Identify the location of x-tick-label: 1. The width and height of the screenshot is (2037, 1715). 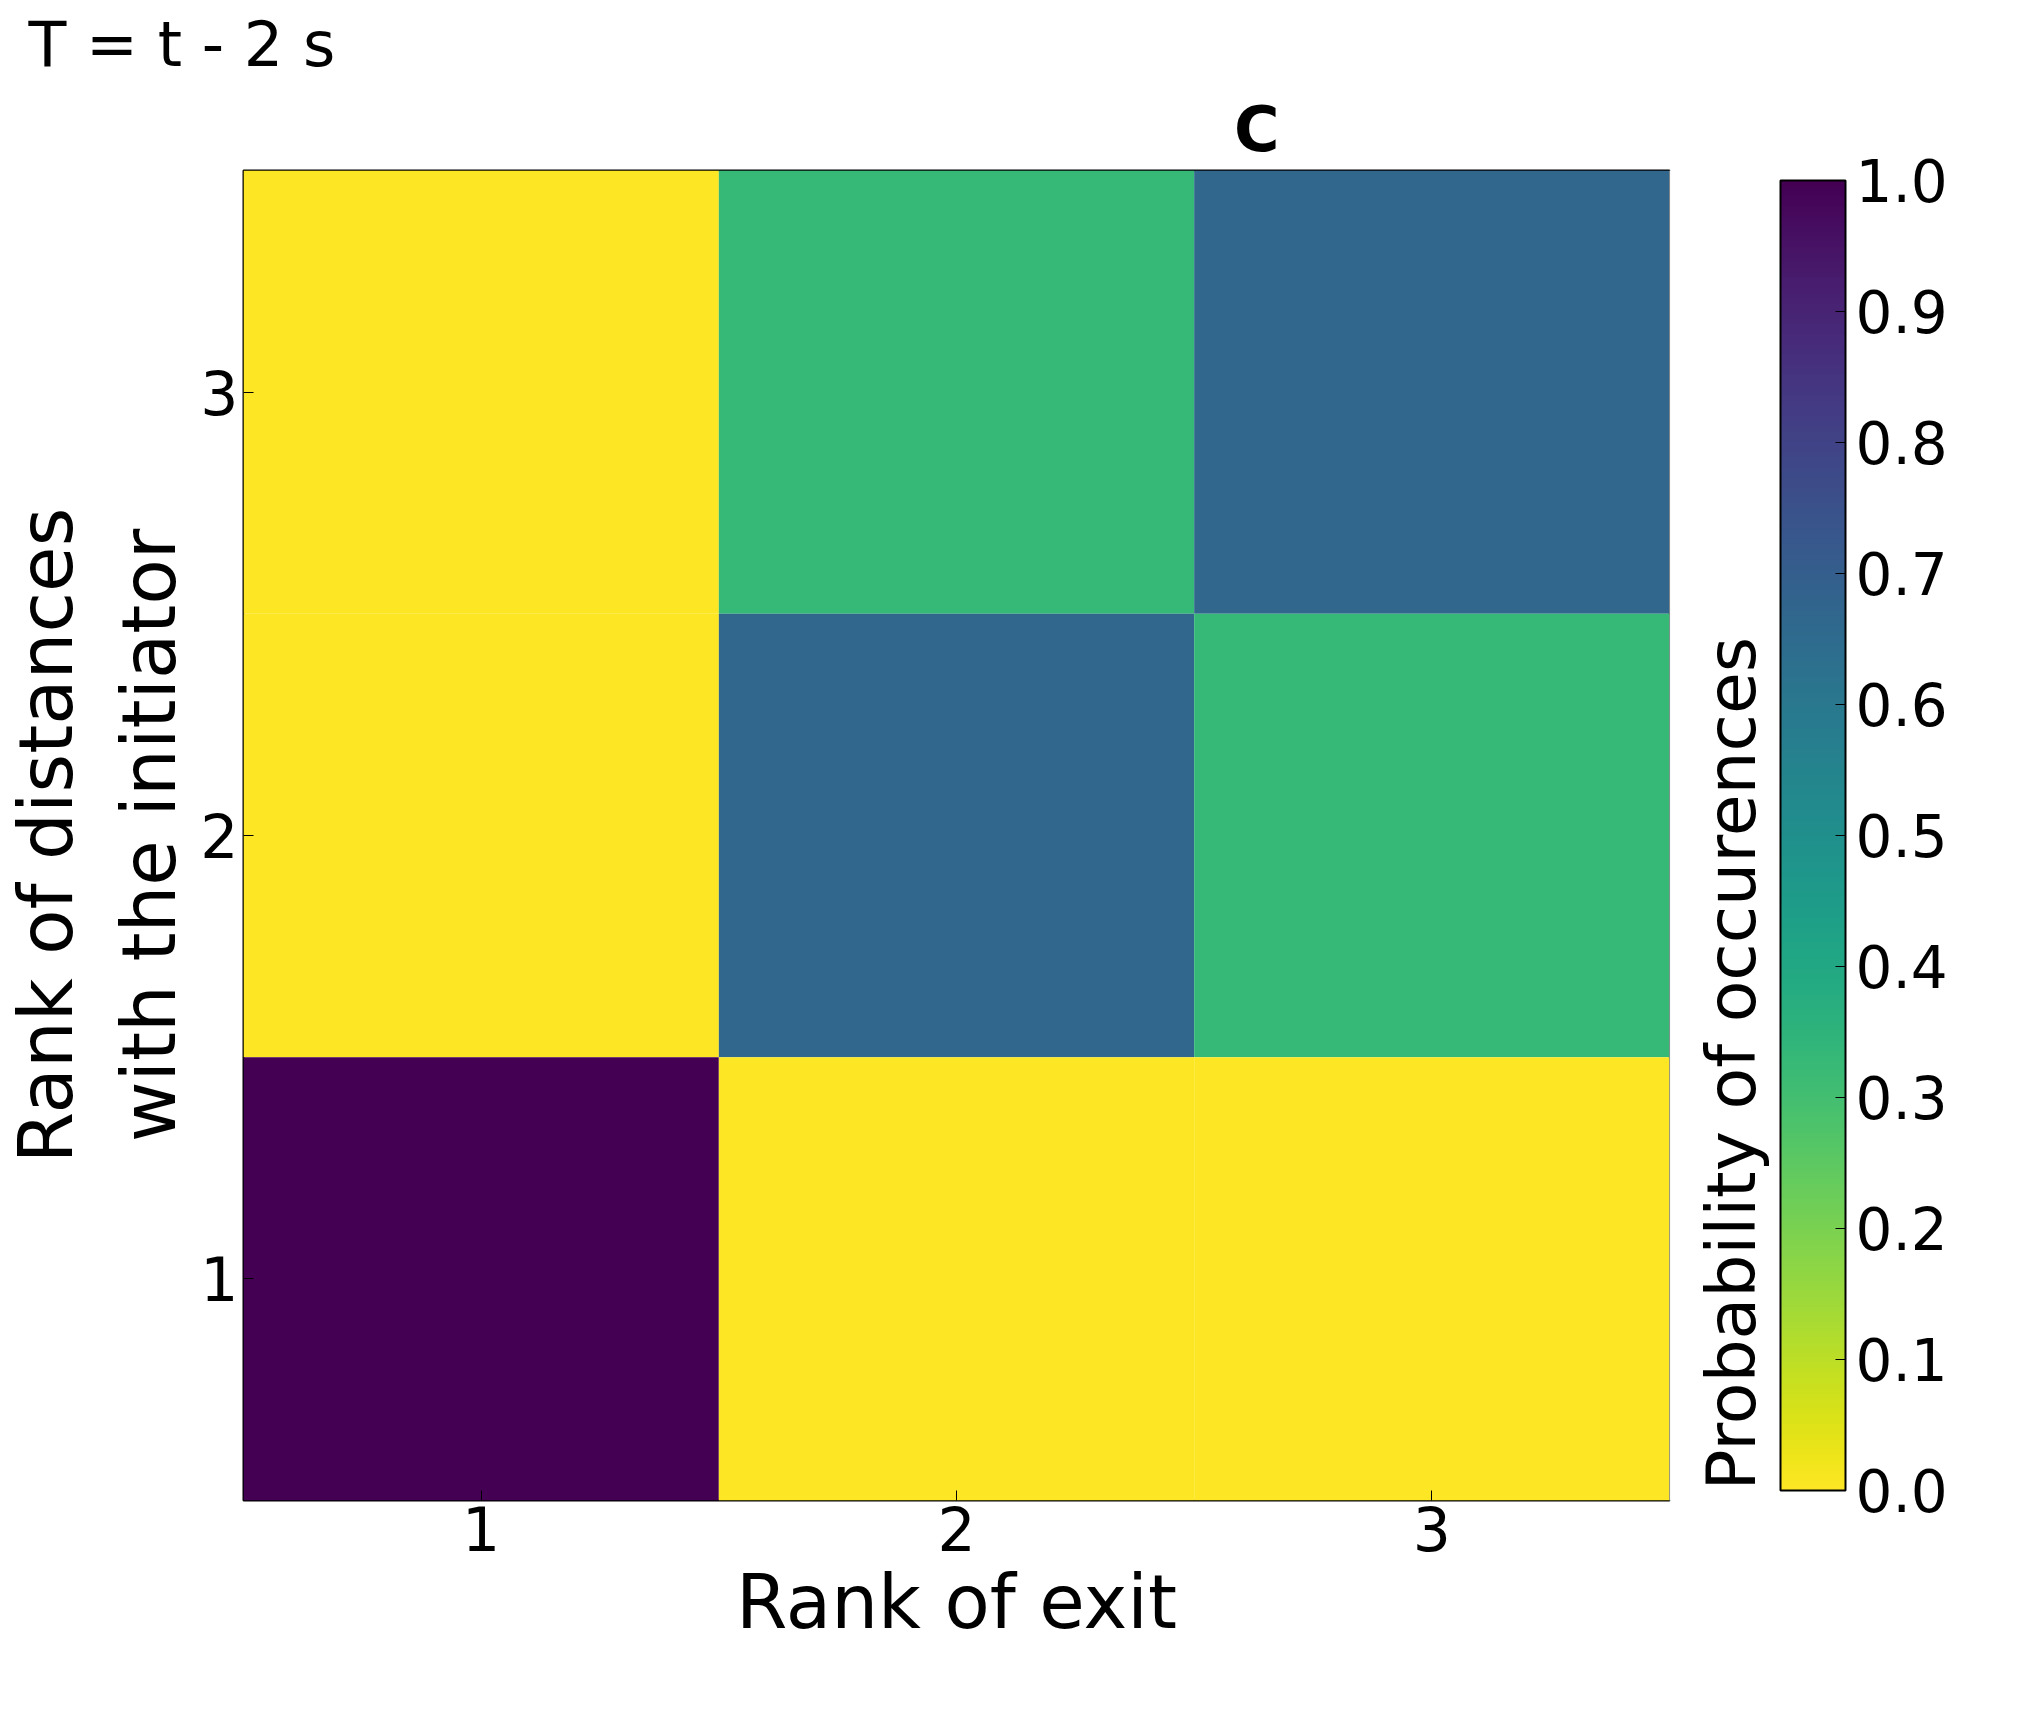
(481, 1529).